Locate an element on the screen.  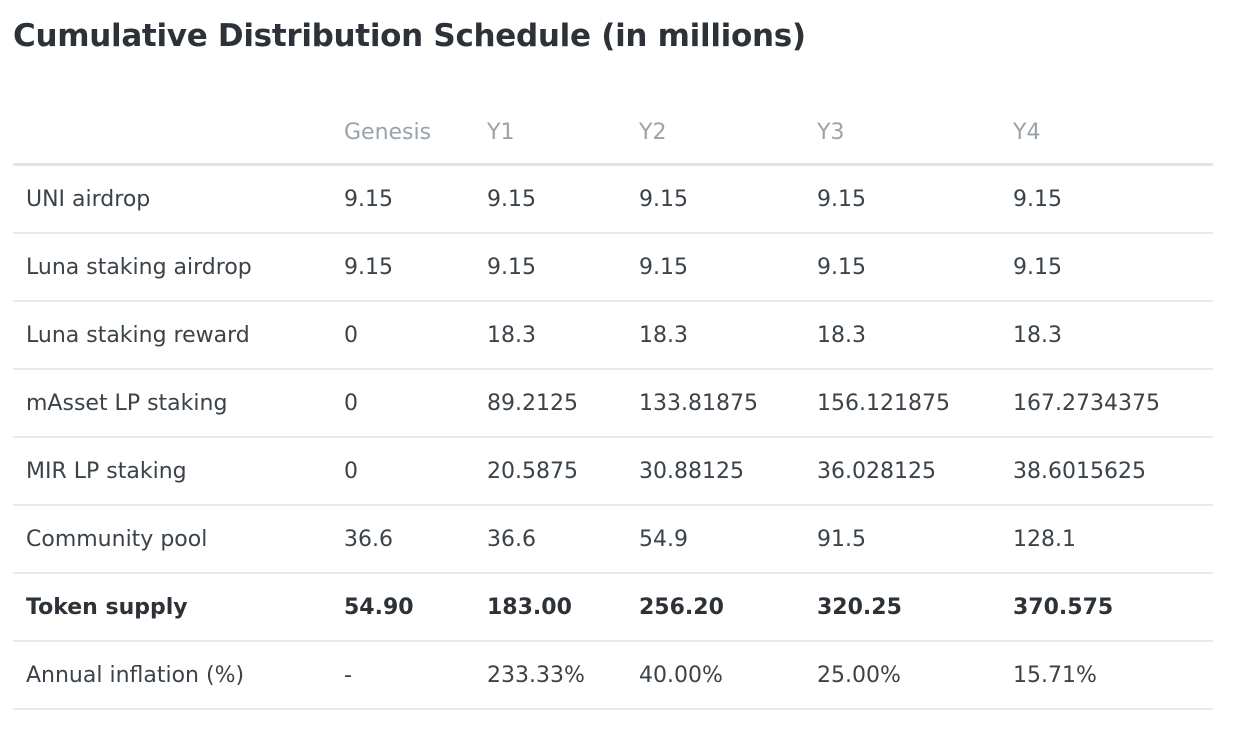
column-header-genesis: Genesis is located at coordinates (388, 132).